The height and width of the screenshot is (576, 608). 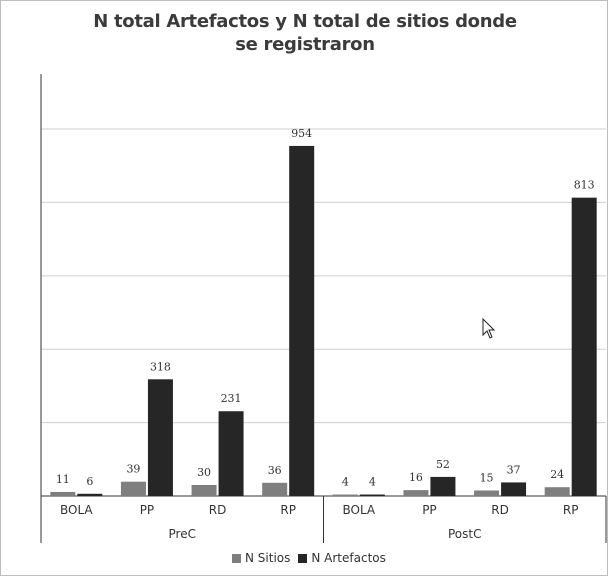 What do you see at coordinates (231, 398) in the screenshot?
I see `data-label-artefactos: 231` at bounding box center [231, 398].